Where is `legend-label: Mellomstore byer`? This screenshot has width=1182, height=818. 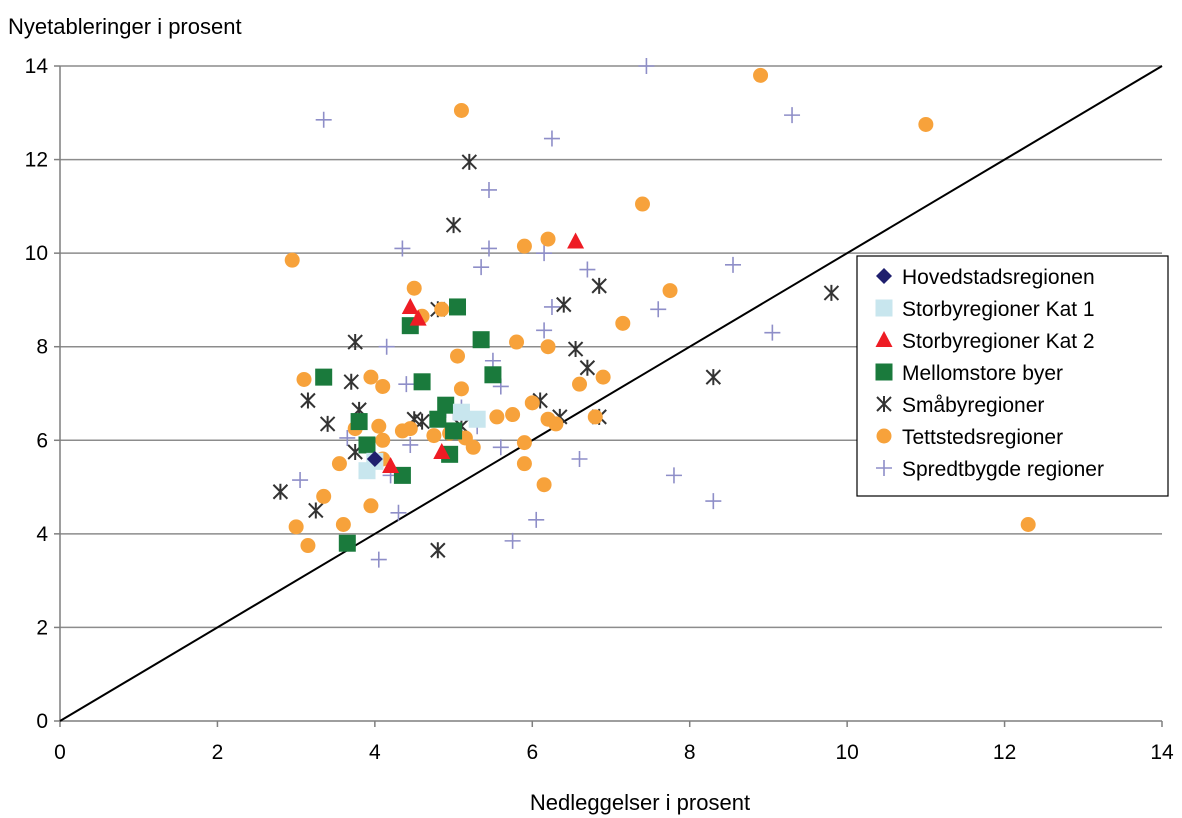 legend-label: Mellomstore byer is located at coordinates (982, 373).